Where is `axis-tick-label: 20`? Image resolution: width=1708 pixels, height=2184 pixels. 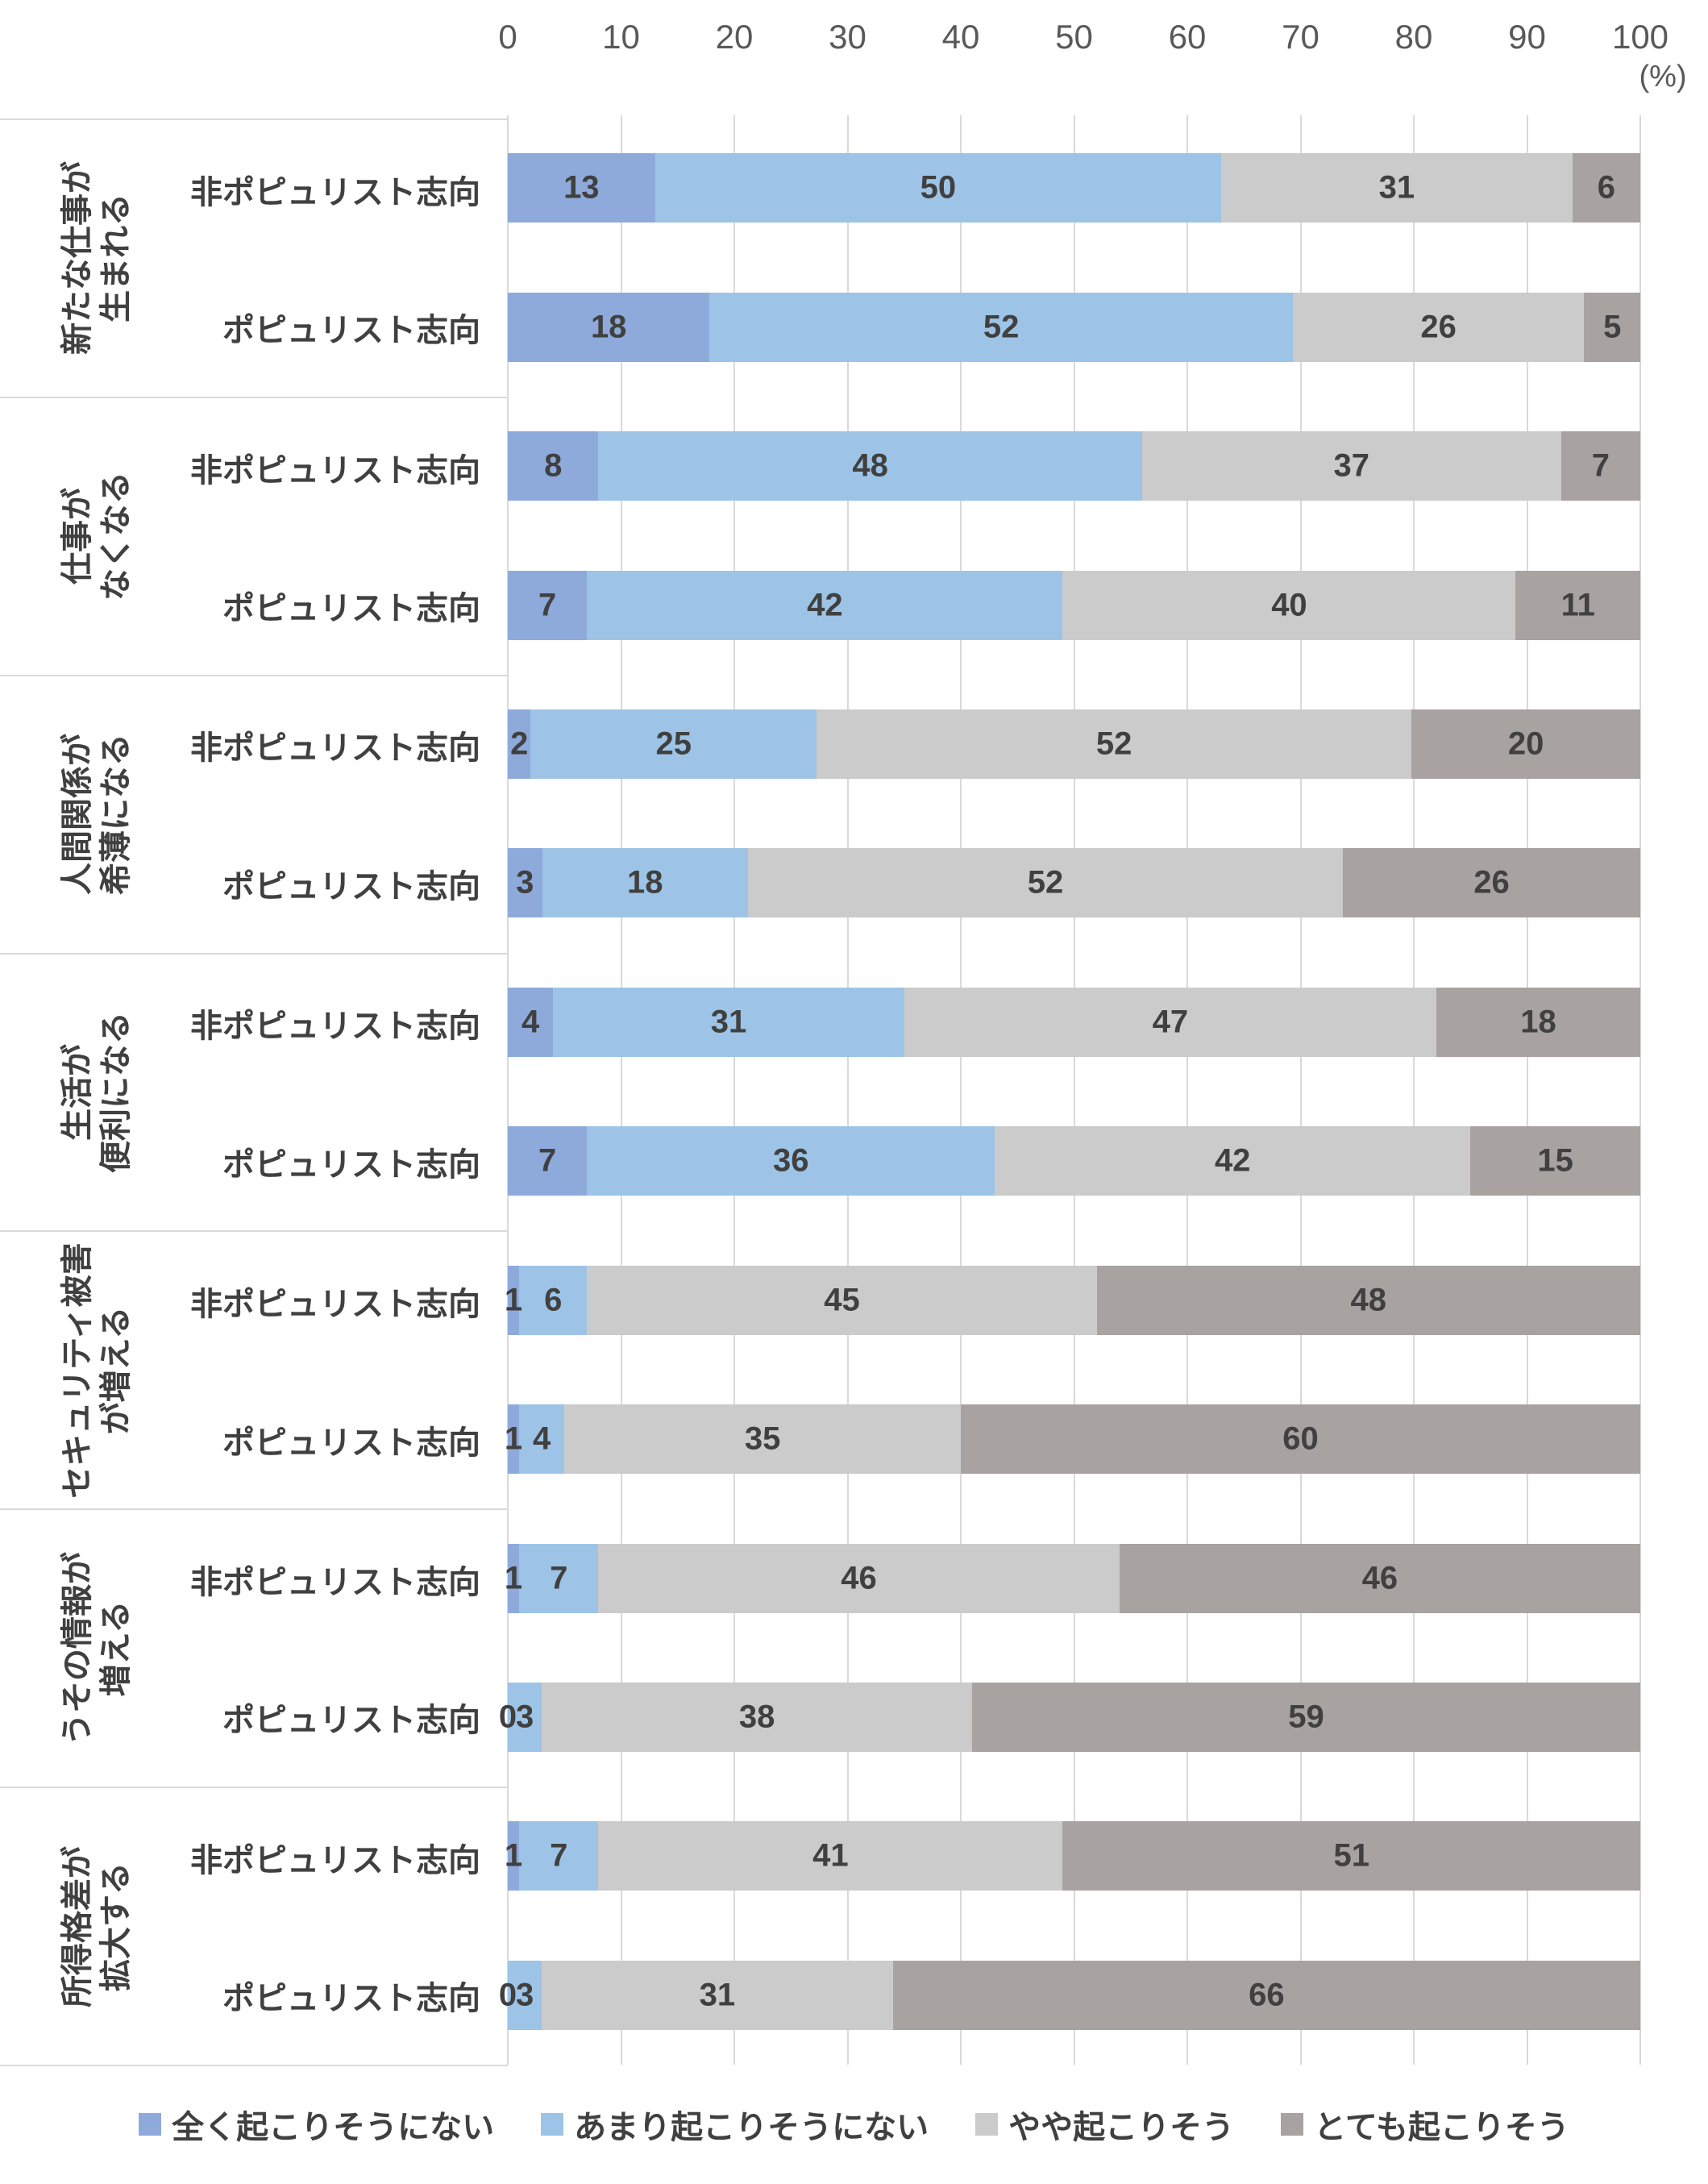
axis-tick-label: 20 is located at coordinates (734, 37).